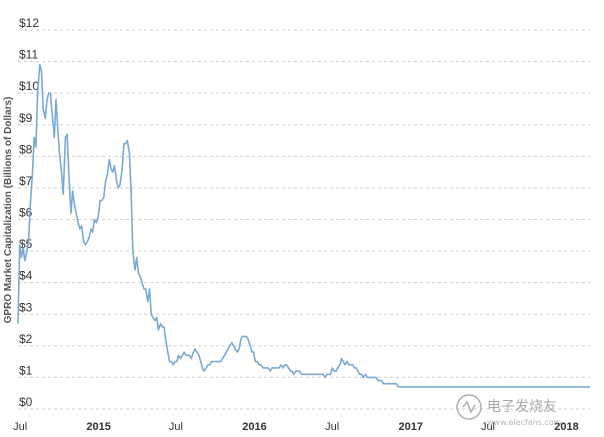 The image size is (604, 437). What do you see at coordinates (29, 23) in the screenshot?
I see `y-tick-label: $12` at bounding box center [29, 23].